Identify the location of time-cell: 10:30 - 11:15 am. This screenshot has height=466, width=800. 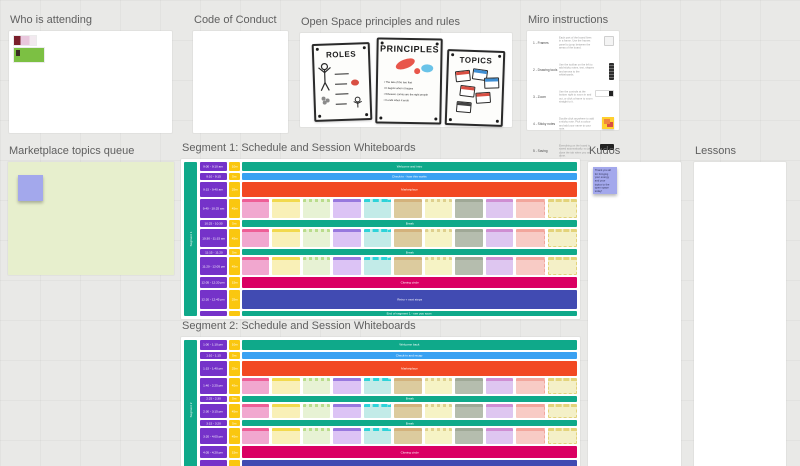
(213, 238).